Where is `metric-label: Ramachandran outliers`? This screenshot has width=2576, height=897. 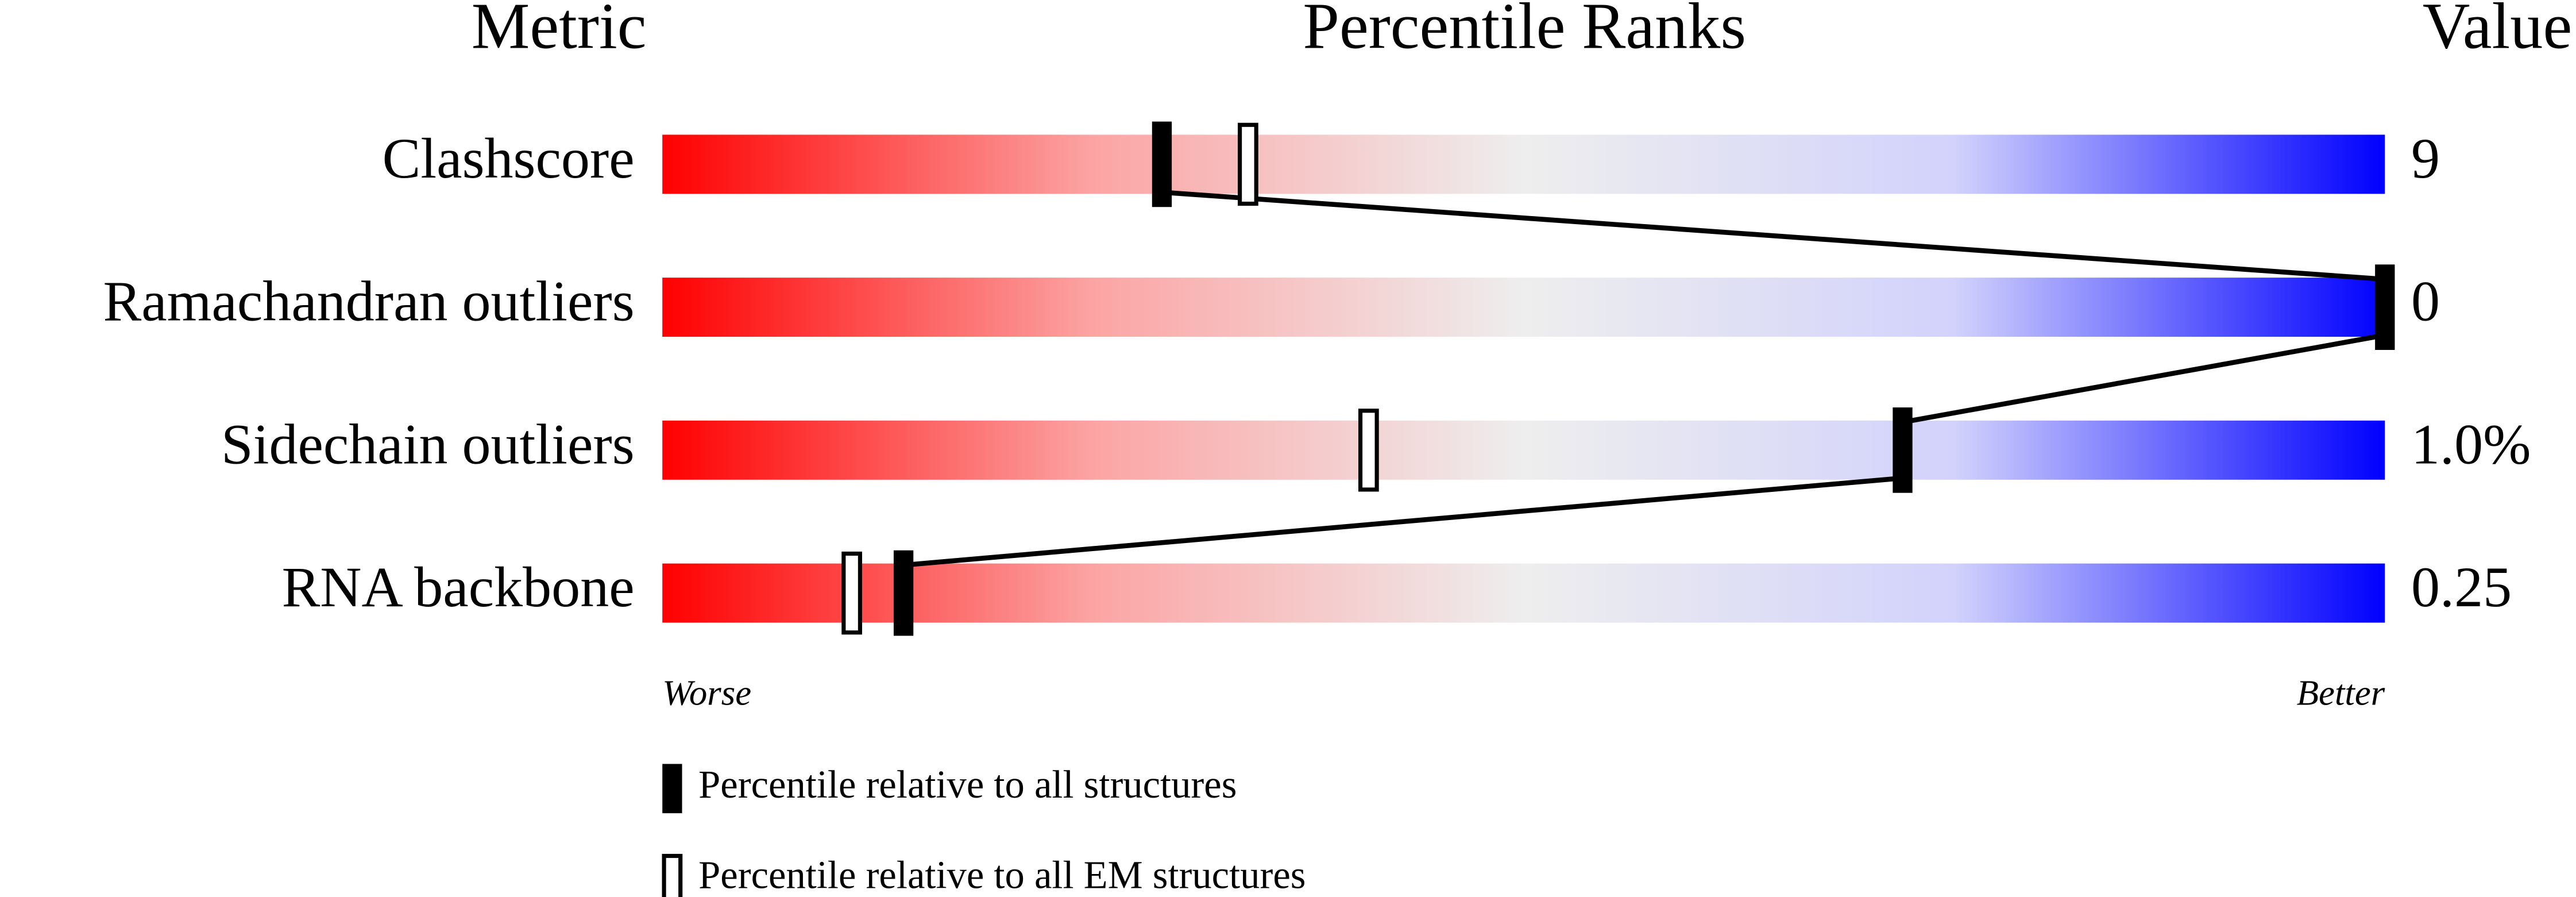
metric-label: Ramachandran outliers is located at coordinates (369, 301).